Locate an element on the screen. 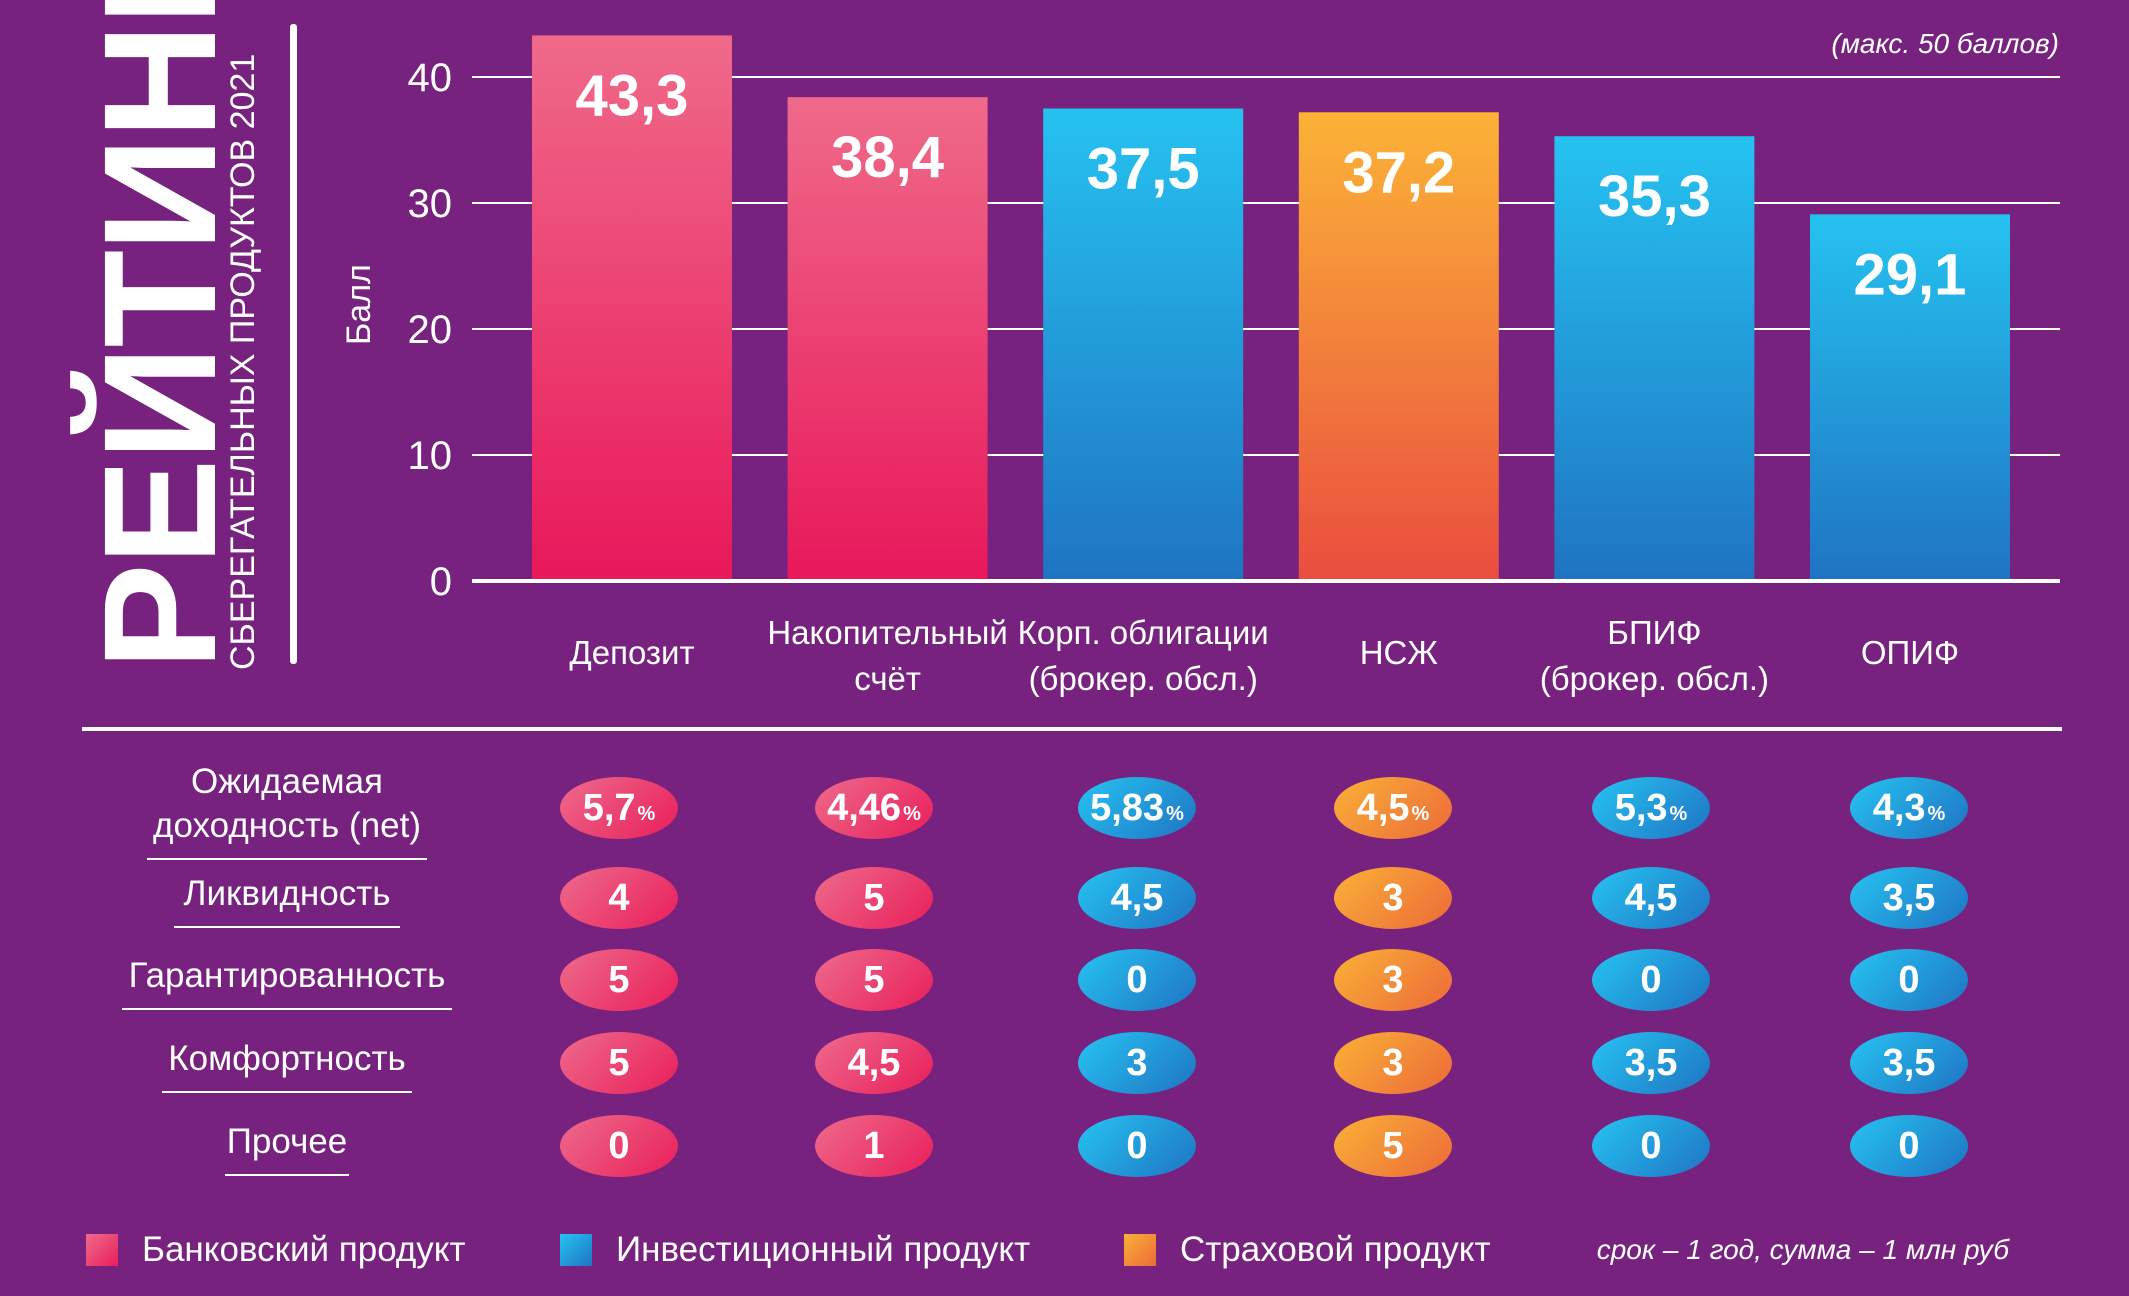  y-tick-label: 10 is located at coordinates (430, 456).